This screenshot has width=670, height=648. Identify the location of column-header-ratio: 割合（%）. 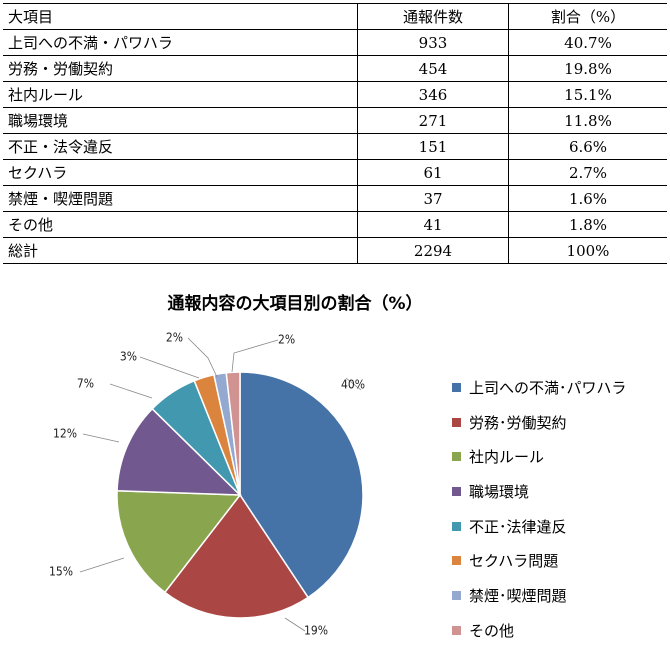
(587, 16).